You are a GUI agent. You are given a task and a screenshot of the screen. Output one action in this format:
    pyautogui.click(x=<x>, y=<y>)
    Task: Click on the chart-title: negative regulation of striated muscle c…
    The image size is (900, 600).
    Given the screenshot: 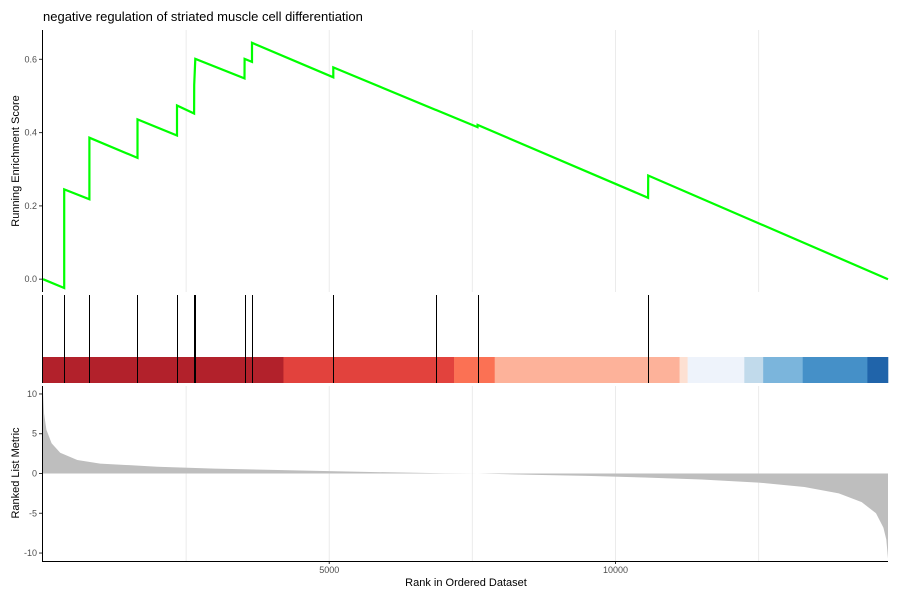 What is the action you would take?
    pyautogui.click(x=203, y=16)
    